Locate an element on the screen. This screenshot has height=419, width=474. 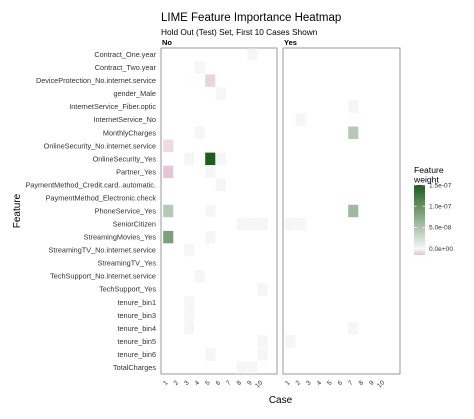
feature-label: tenure_bin6 is located at coordinates (136, 354).